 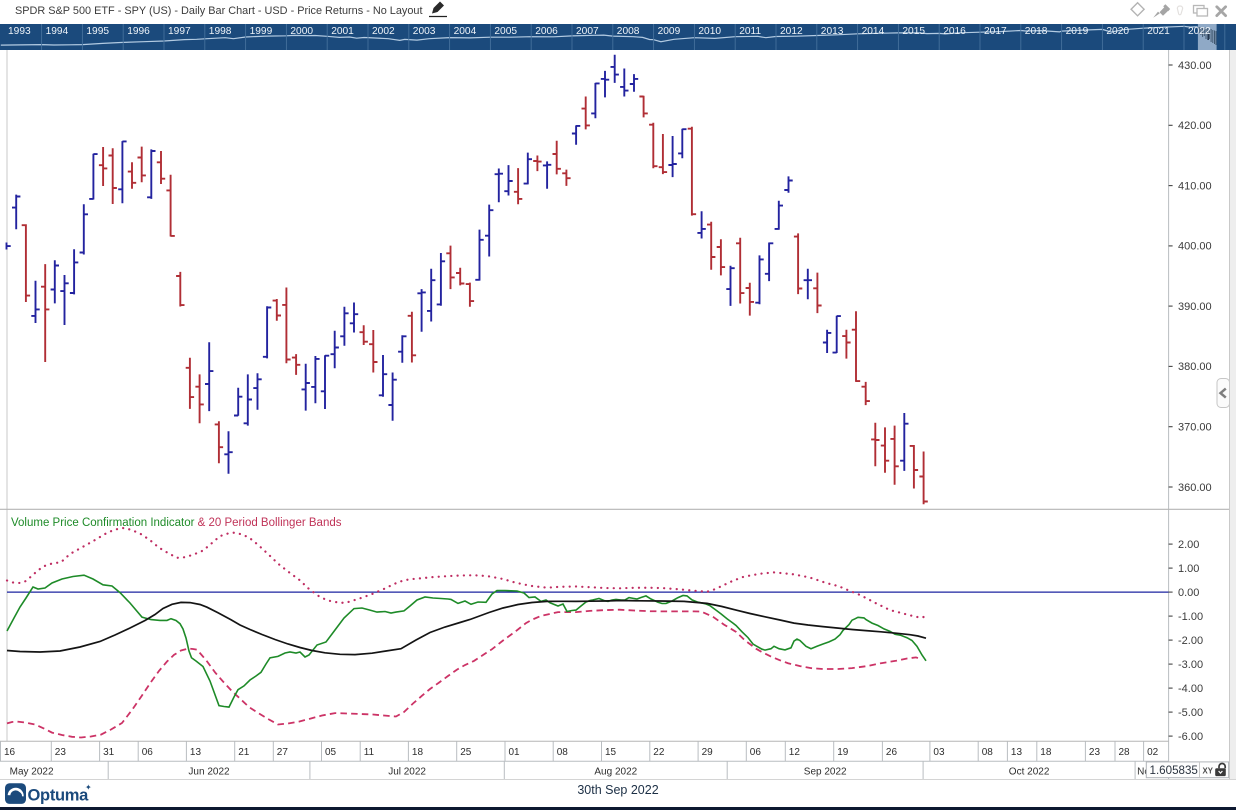 I want to click on svg-text: 15, so click(x=611, y=752).